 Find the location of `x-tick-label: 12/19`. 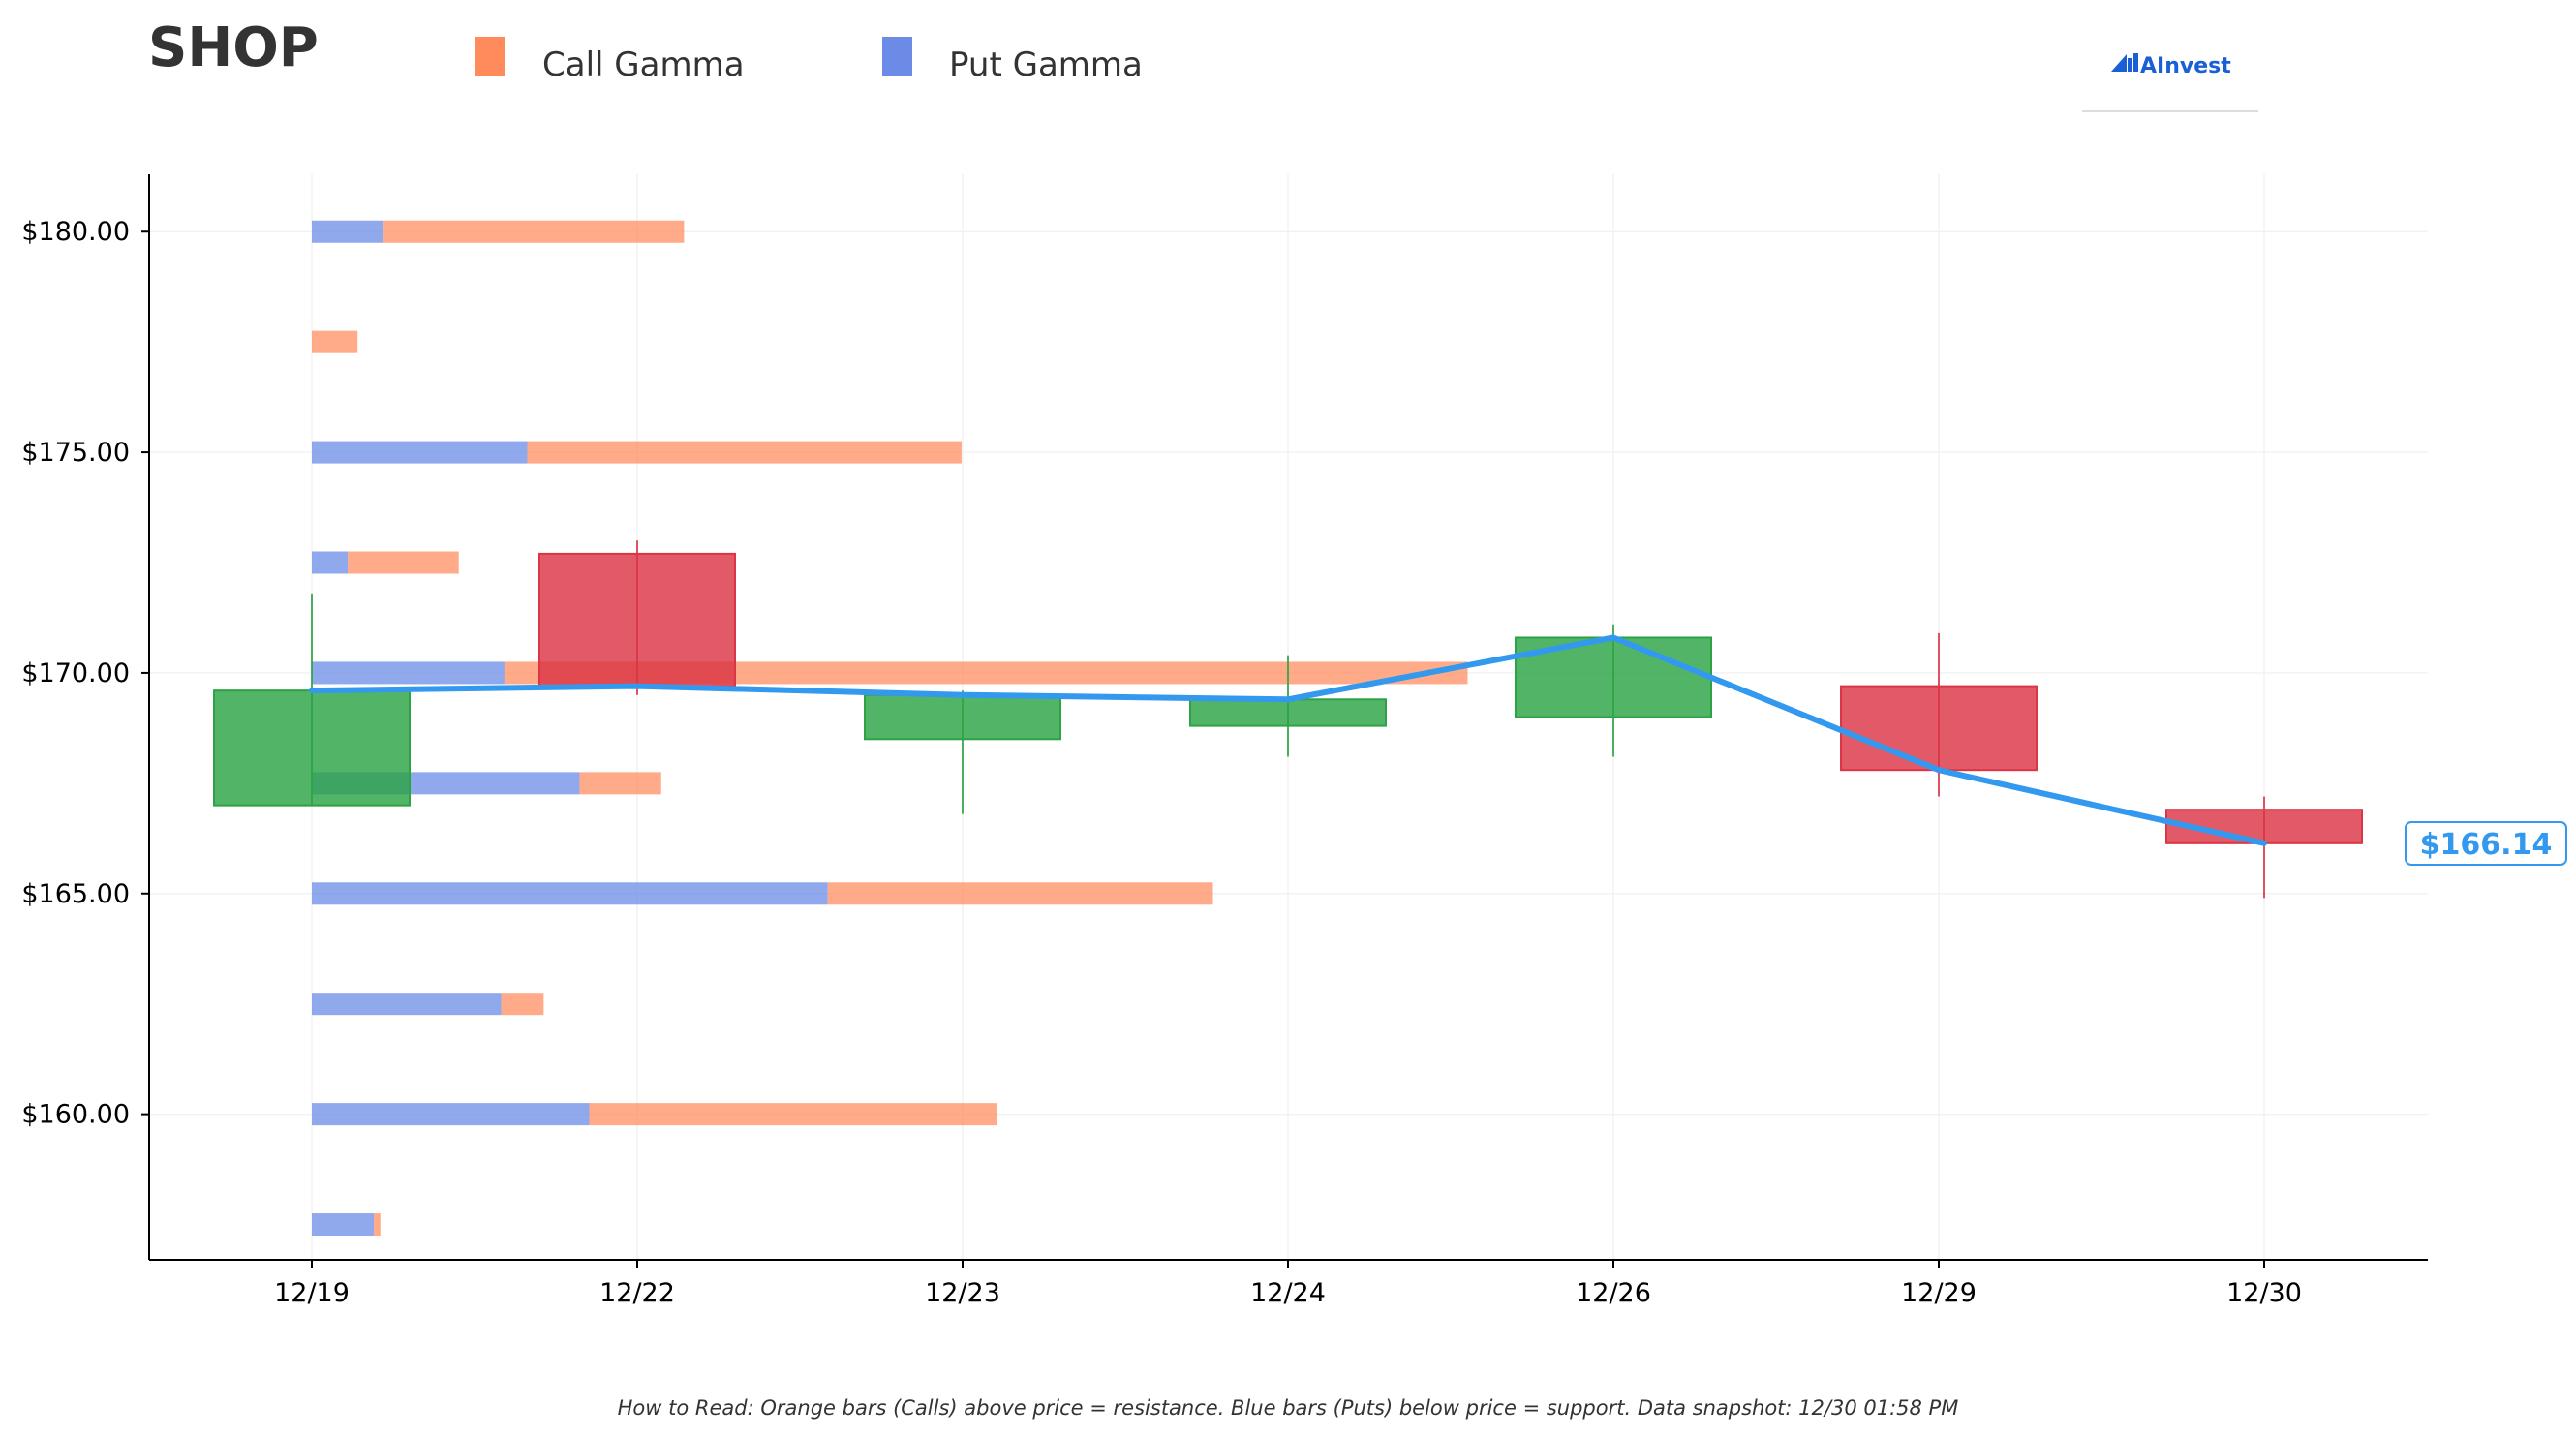

x-tick-label: 12/19 is located at coordinates (312, 1293).